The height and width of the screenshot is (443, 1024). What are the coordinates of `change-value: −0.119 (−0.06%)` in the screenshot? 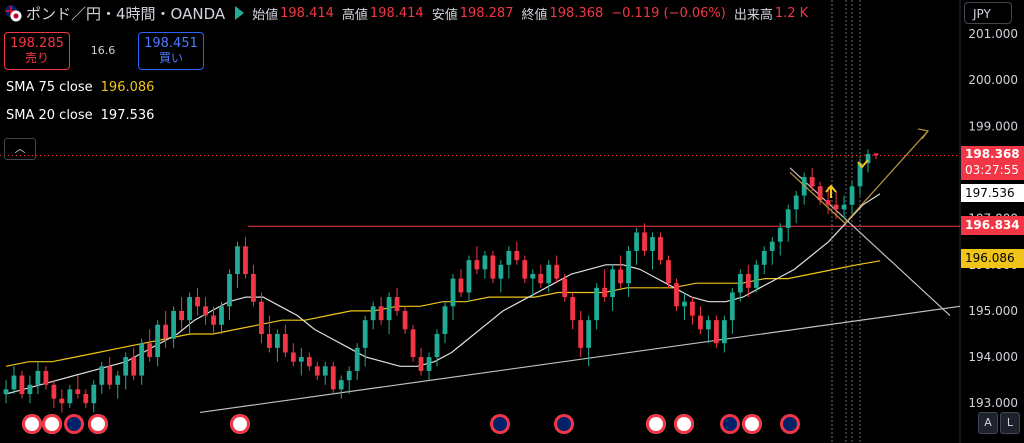 It's located at (668, 13).